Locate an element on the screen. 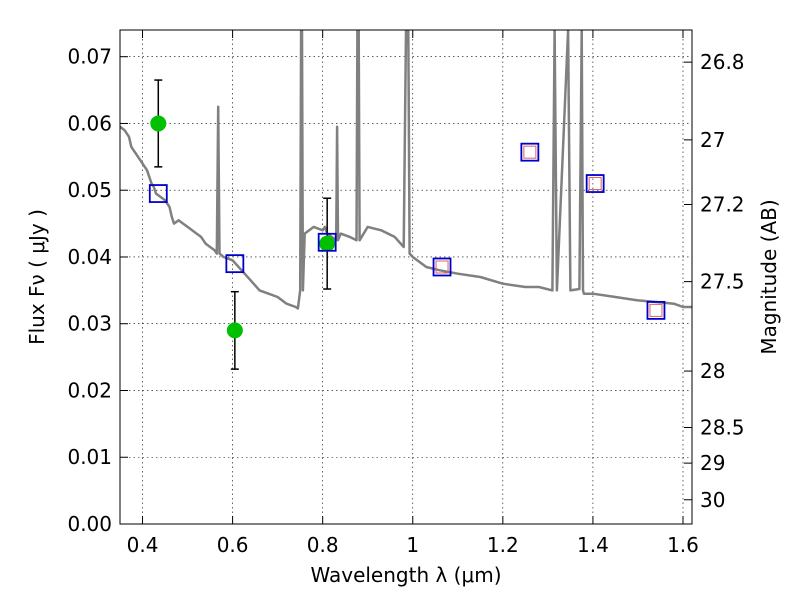  x-tick-label: 1.4 is located at coordinates (593, 545).